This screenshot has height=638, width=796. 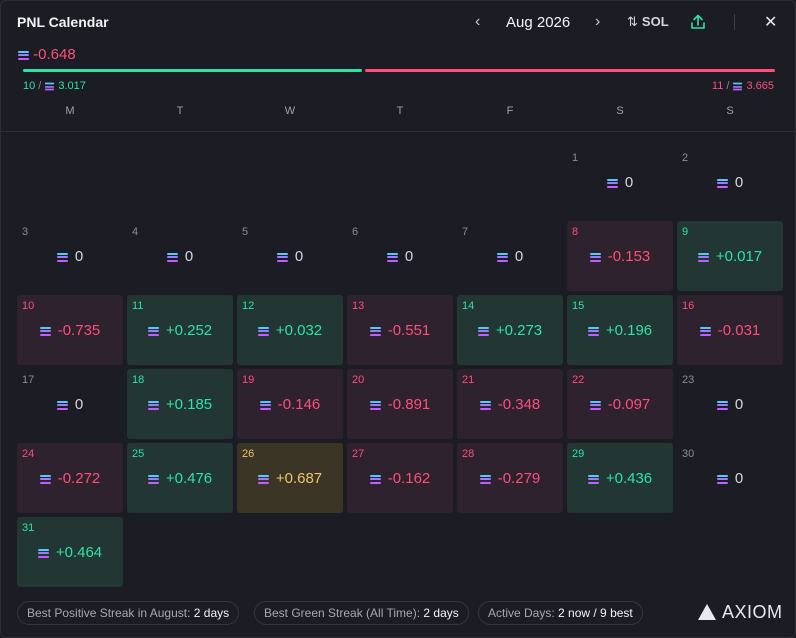 What do you see at coordinates (707, 612) in the screenshot?
I see `axiom-logo-icon` at bounding box center [707, 612].